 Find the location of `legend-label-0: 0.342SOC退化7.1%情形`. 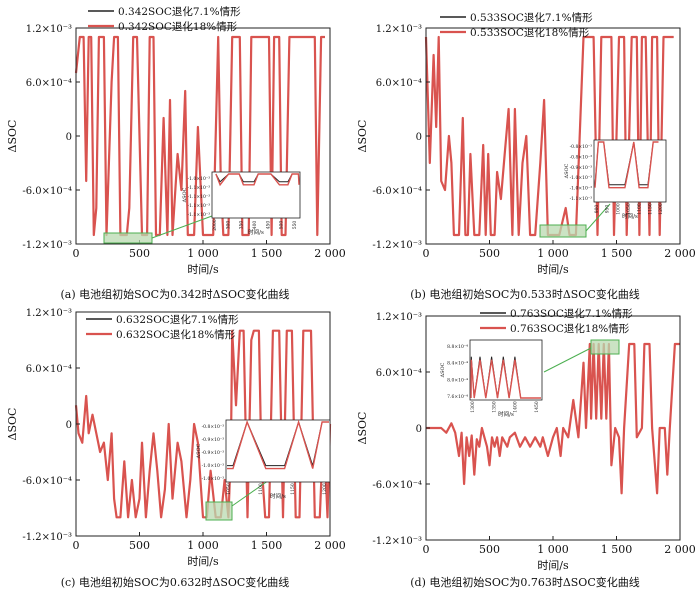

legend-label-0: 0.342SOC退化7.1%情形 is located at coordinates (179, 11).